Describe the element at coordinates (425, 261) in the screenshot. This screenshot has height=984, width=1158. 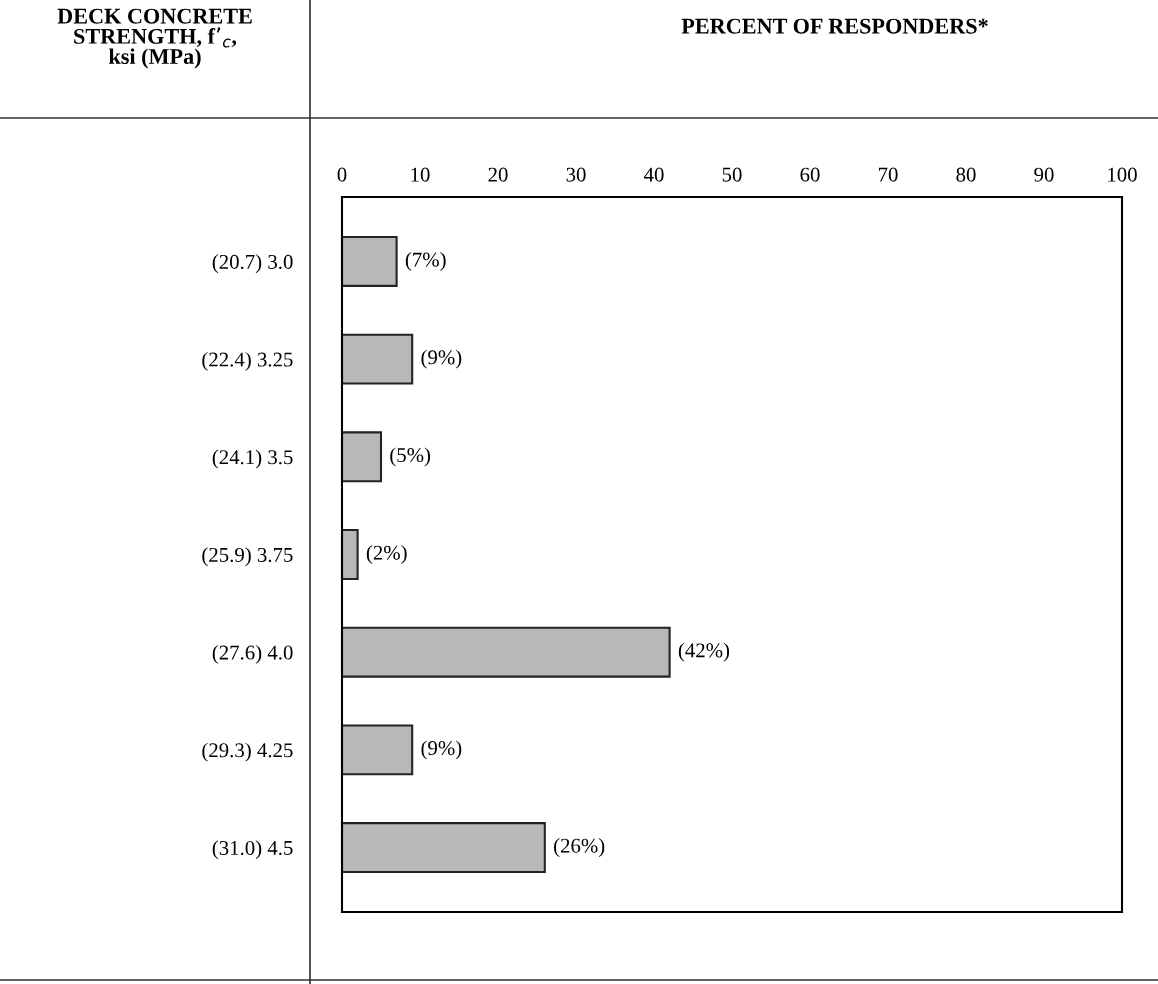
I see `data-label: (7%)` at that location.